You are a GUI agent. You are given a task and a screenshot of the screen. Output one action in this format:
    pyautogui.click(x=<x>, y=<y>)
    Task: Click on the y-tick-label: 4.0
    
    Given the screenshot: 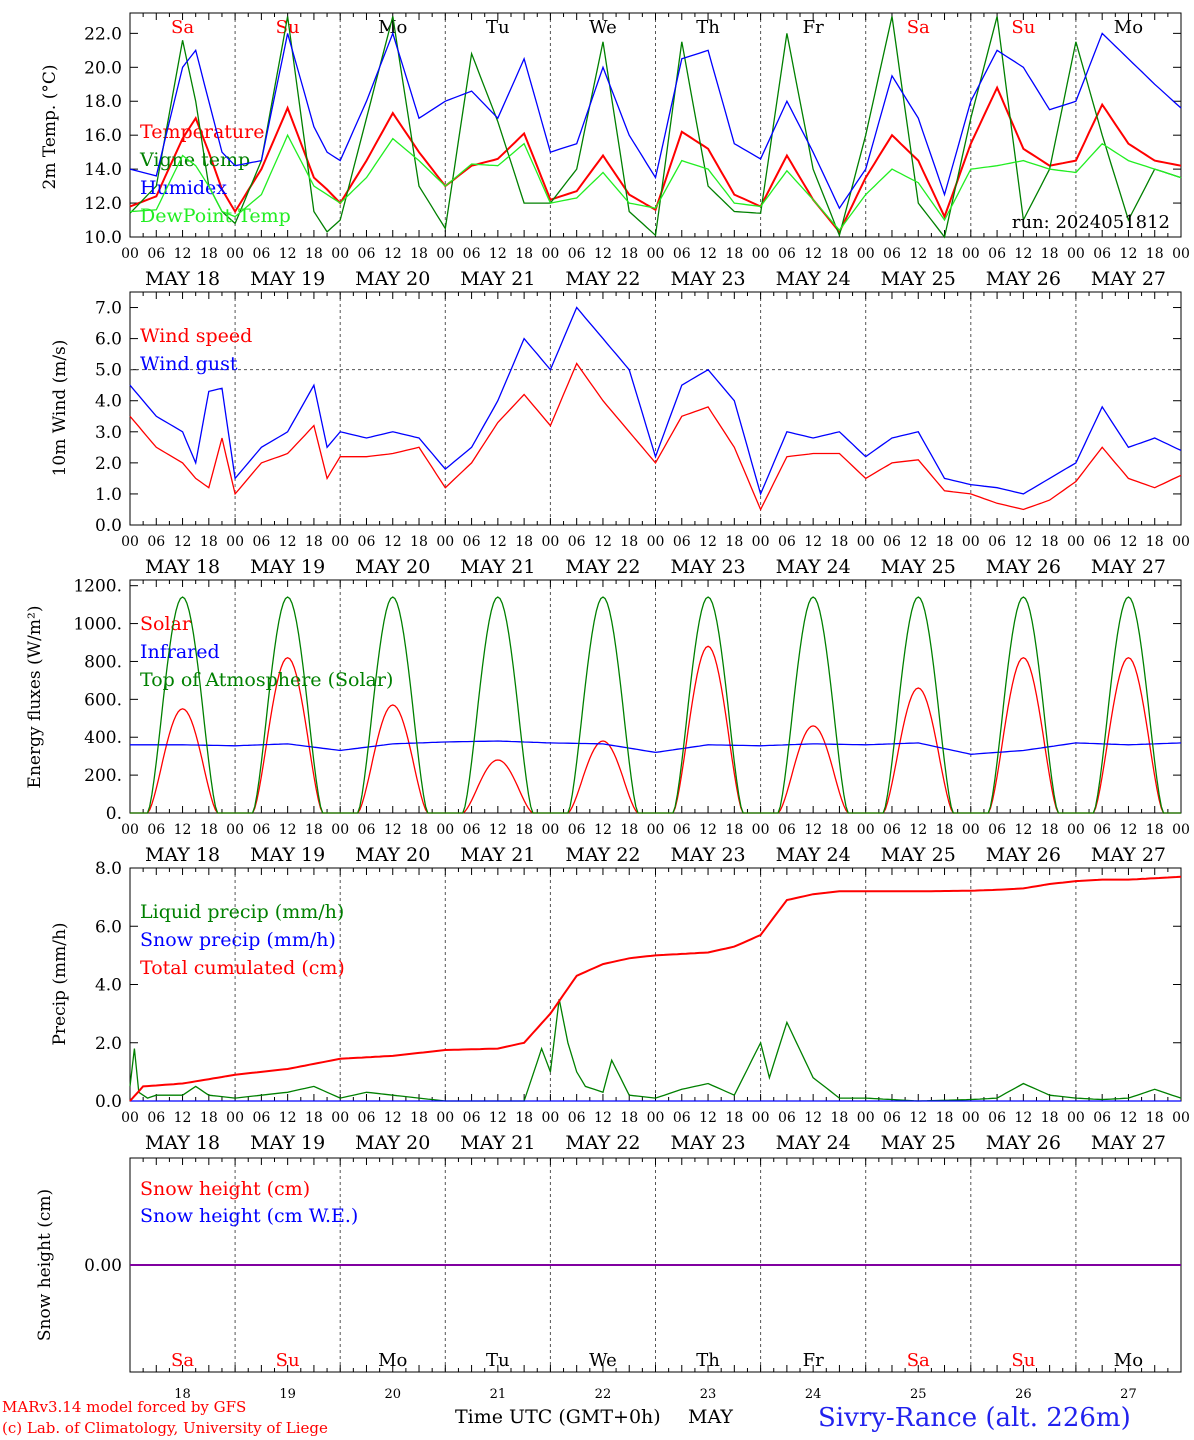 What is the action you would take?
    pyautogui.click(x=108, y=986)
    